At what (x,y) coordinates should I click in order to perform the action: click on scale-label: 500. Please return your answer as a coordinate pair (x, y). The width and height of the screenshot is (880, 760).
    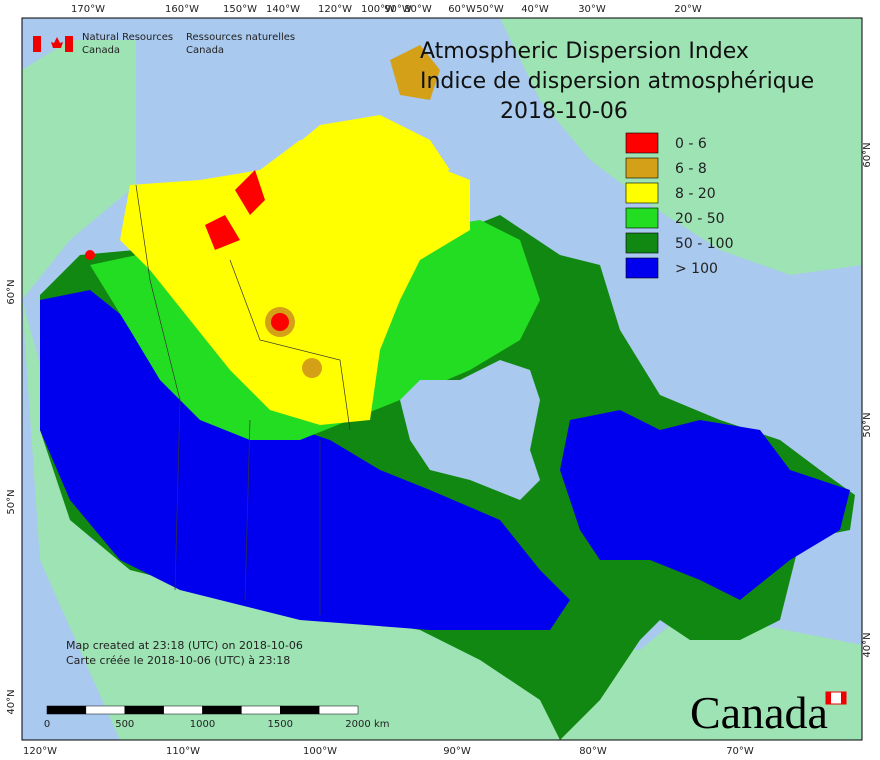
    Looking at the image, I should click on (124, 724).